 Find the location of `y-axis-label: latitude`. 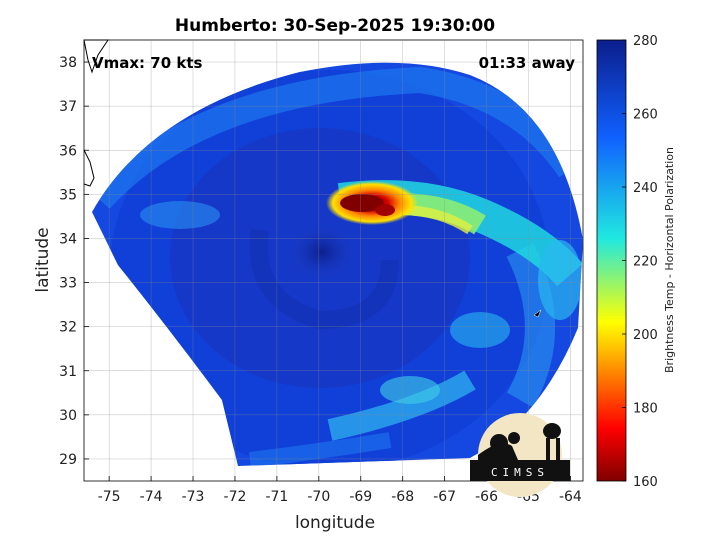

y-axis-label: latitude is located at coordinates (43, 259).